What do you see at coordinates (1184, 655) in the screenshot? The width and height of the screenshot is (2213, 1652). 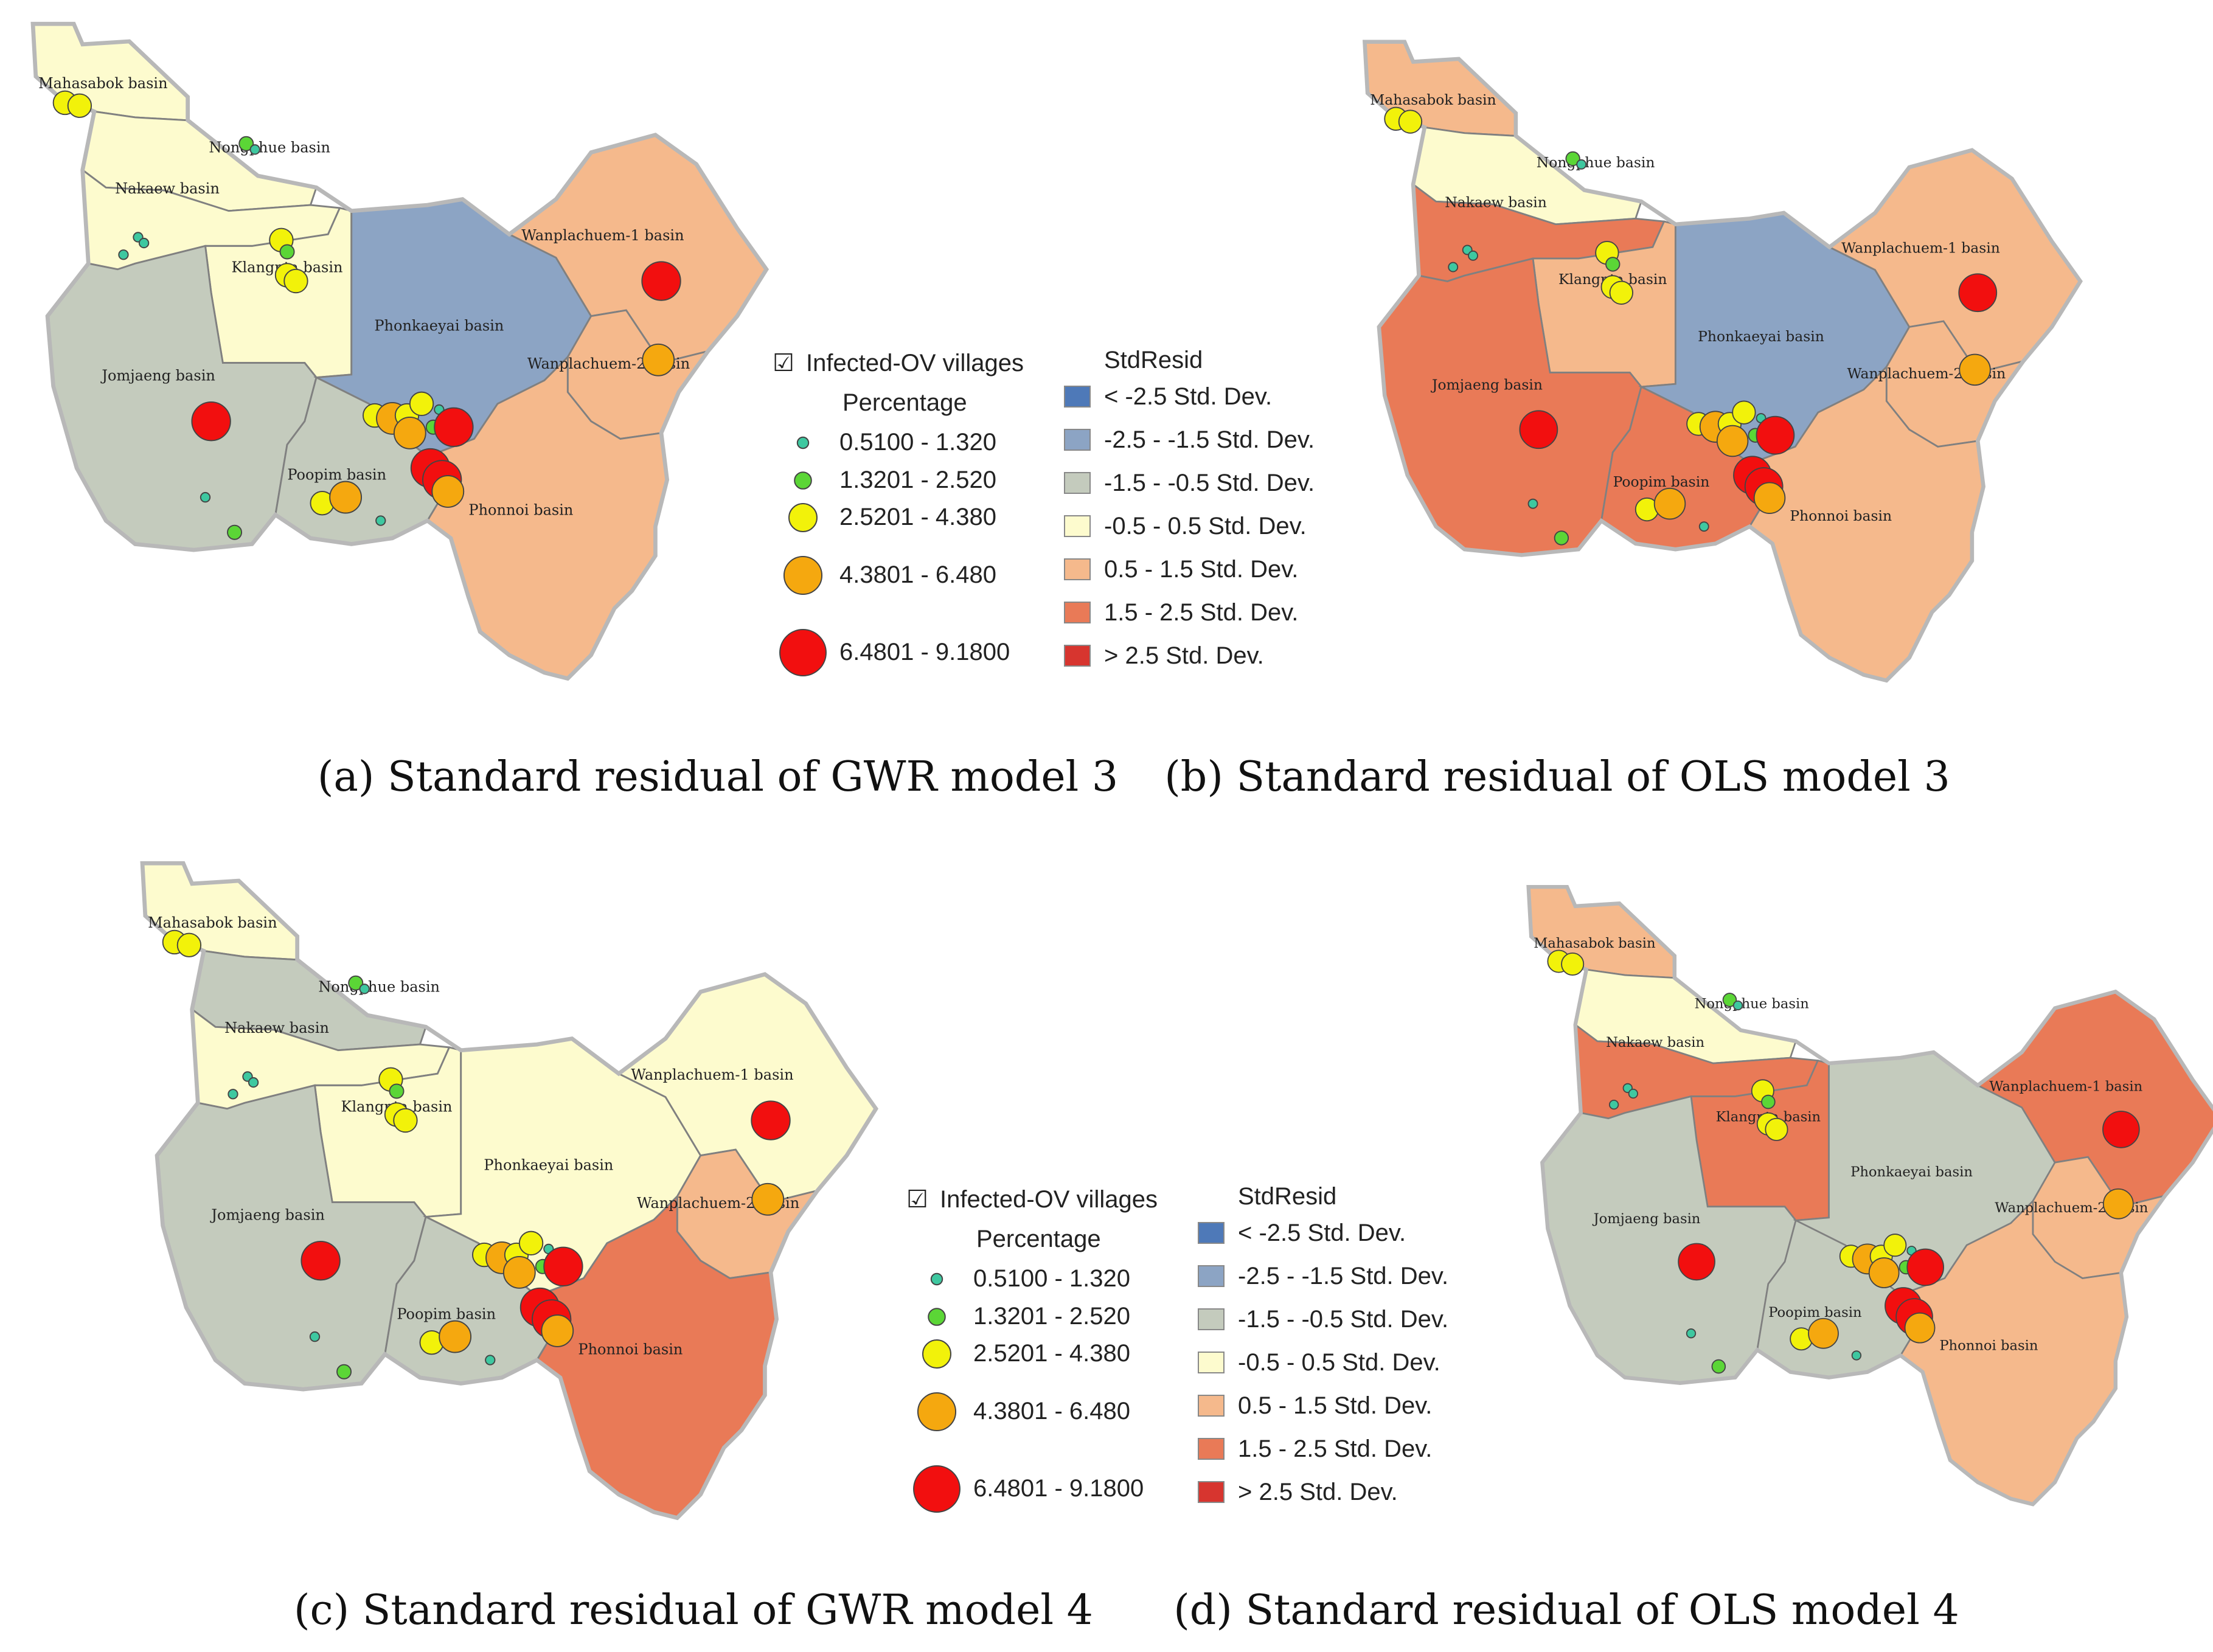 I see `legend-resid-label: > 2.5 Std. Dev.` at bounding box center [1184, 655].